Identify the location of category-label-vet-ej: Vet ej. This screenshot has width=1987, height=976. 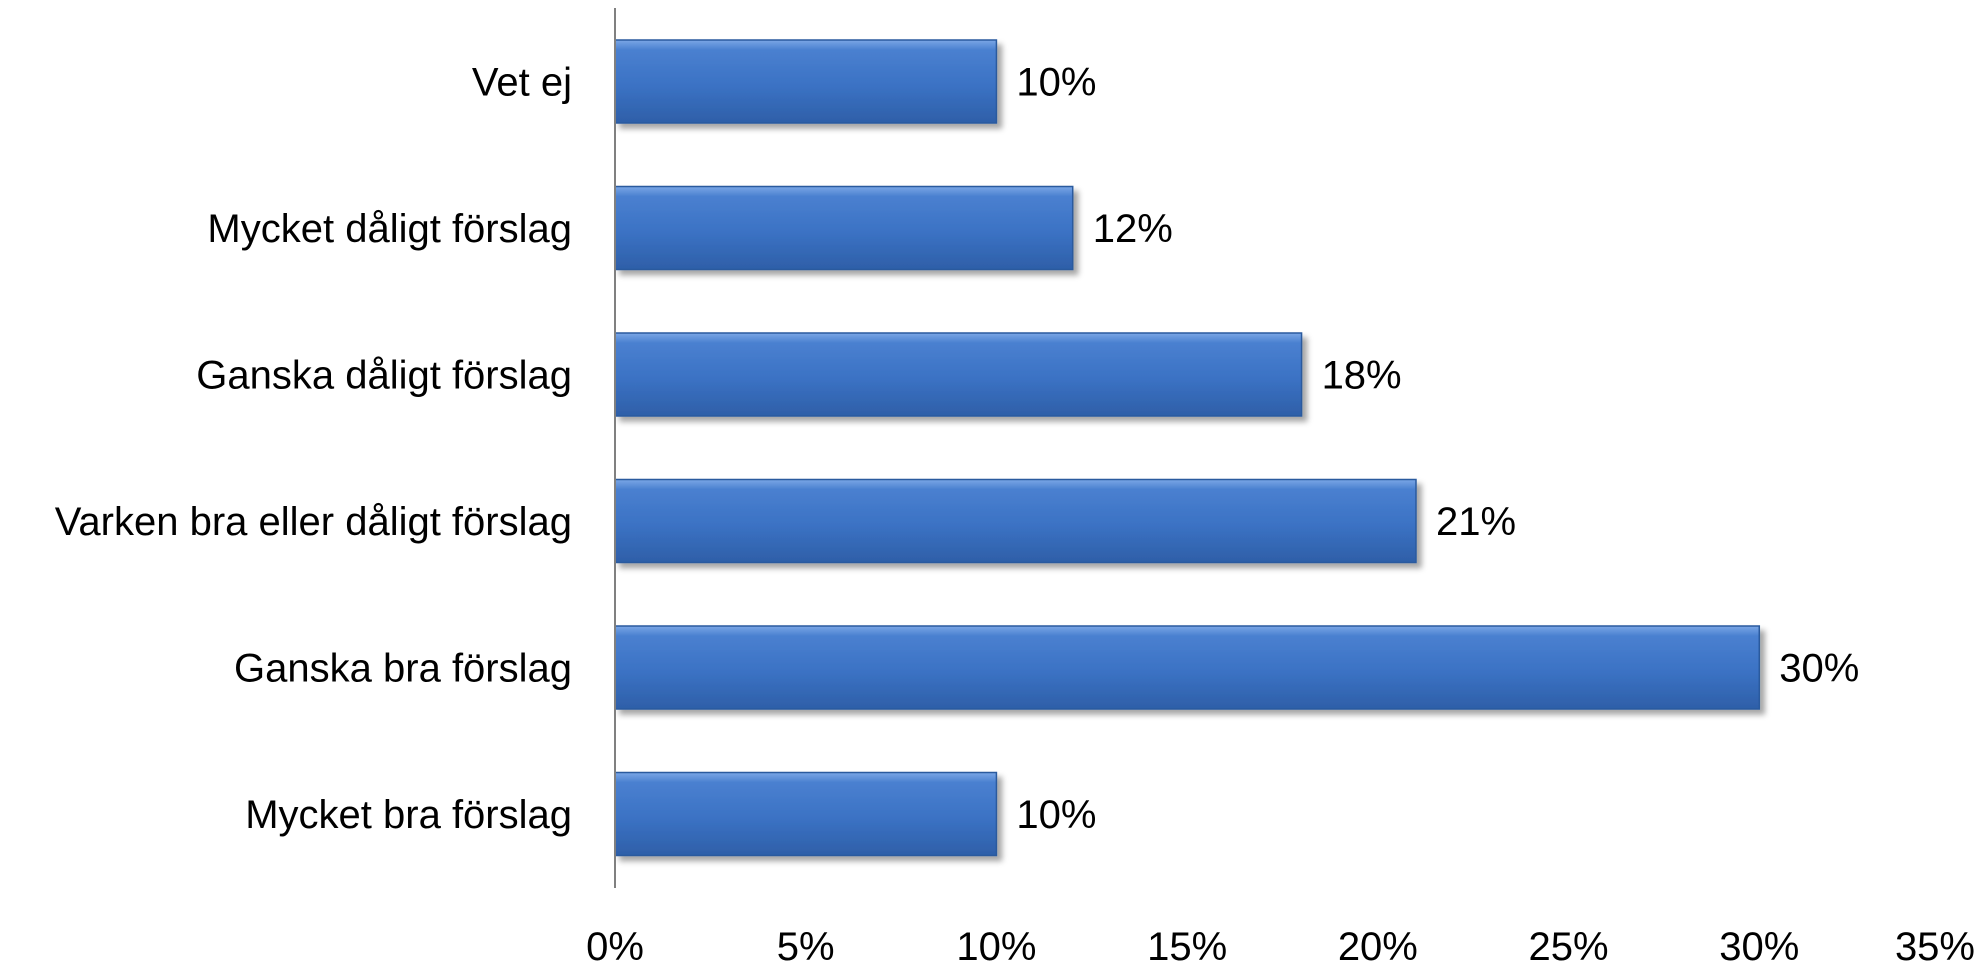
(522, 83).